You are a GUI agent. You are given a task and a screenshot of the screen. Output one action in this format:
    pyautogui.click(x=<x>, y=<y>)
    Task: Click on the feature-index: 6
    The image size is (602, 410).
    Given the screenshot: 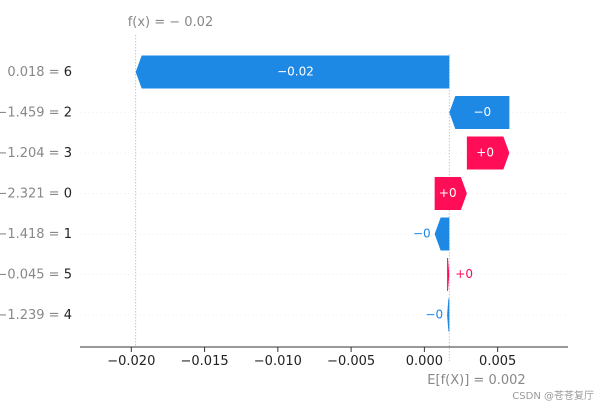 What is the action you would take?
    pyautogui.click(x=68, y=72)
    